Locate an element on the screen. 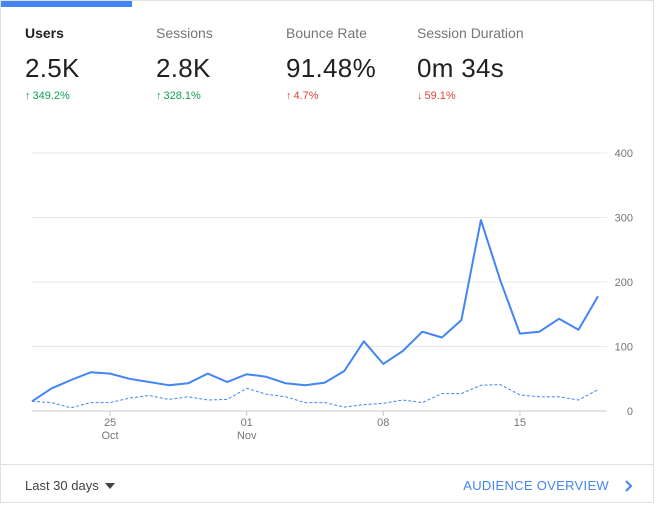 The width and height of the screenshot is (656, 505). metric-users: Users 2.5K ↑ 349.2% is located at coordinates (52, 63).